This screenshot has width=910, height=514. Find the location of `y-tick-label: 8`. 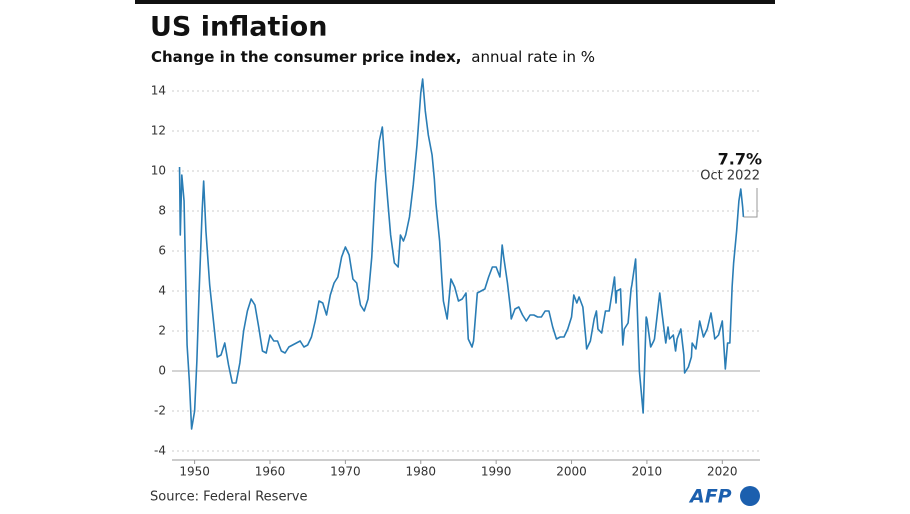

y-tick-label: 8 is located at coordinates (162, 211).